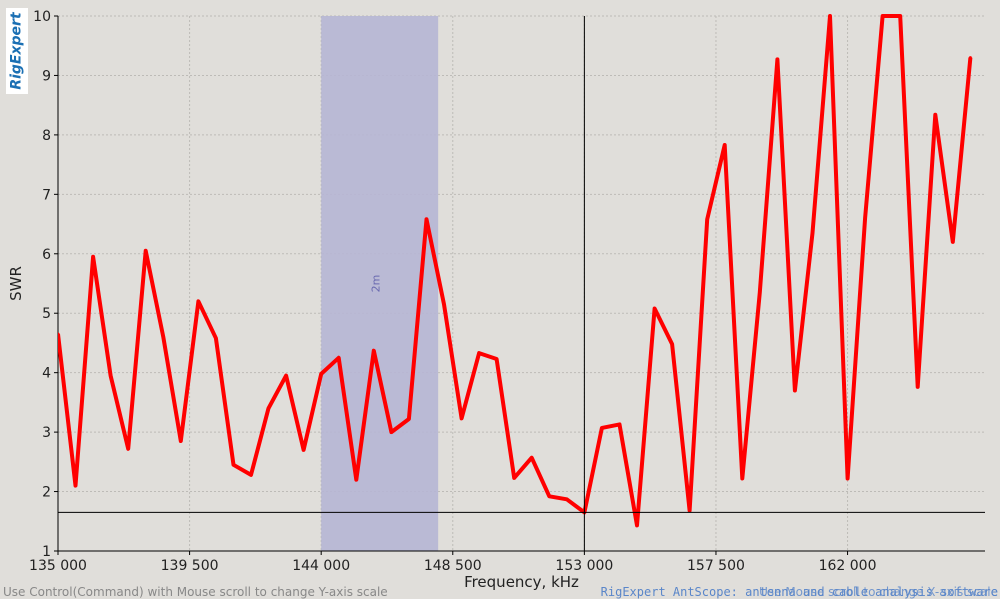 This screenshot has width=1000, height=599. What do you see at coordinates (521, 582) in the screenshot?
I see `x-axis-title: Frequency, kHz` at bounding box center [521, 582].